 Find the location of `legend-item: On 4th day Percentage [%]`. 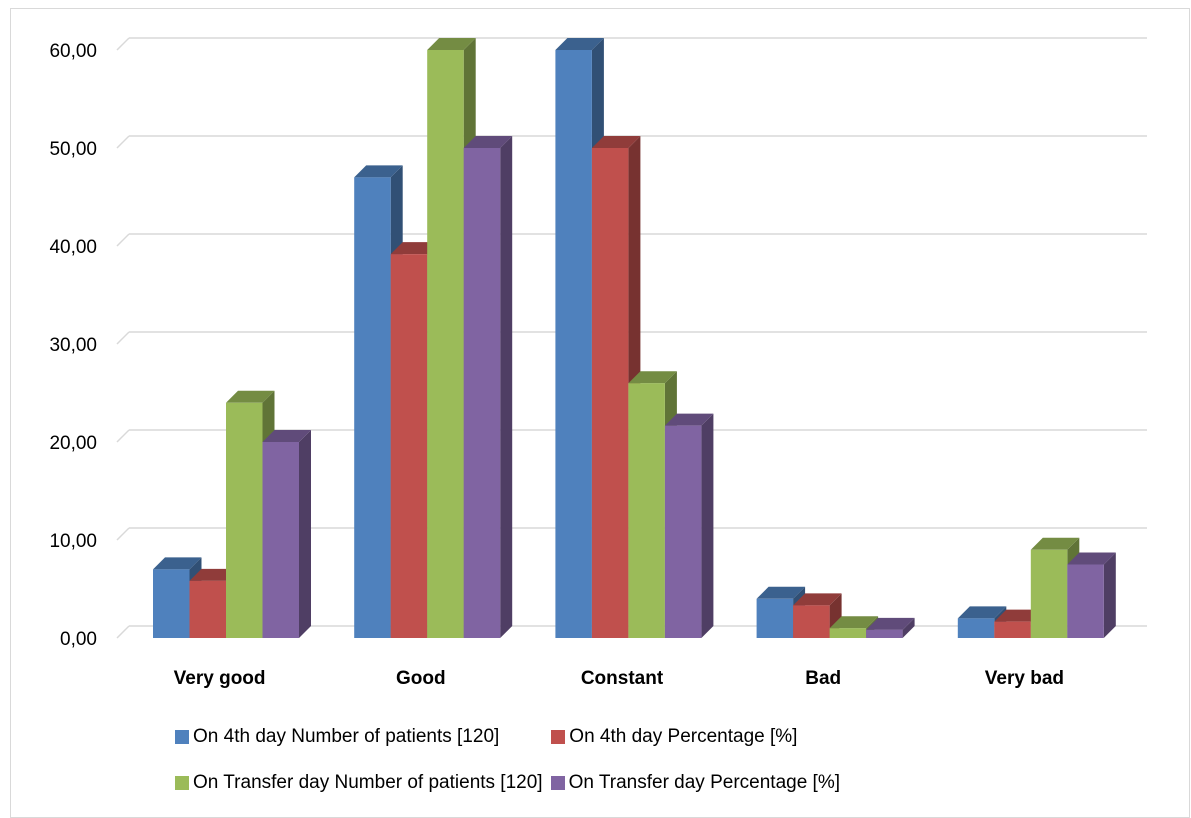

legend-item: On 4th day Percentage [%] is located at coordinates (674, 737).